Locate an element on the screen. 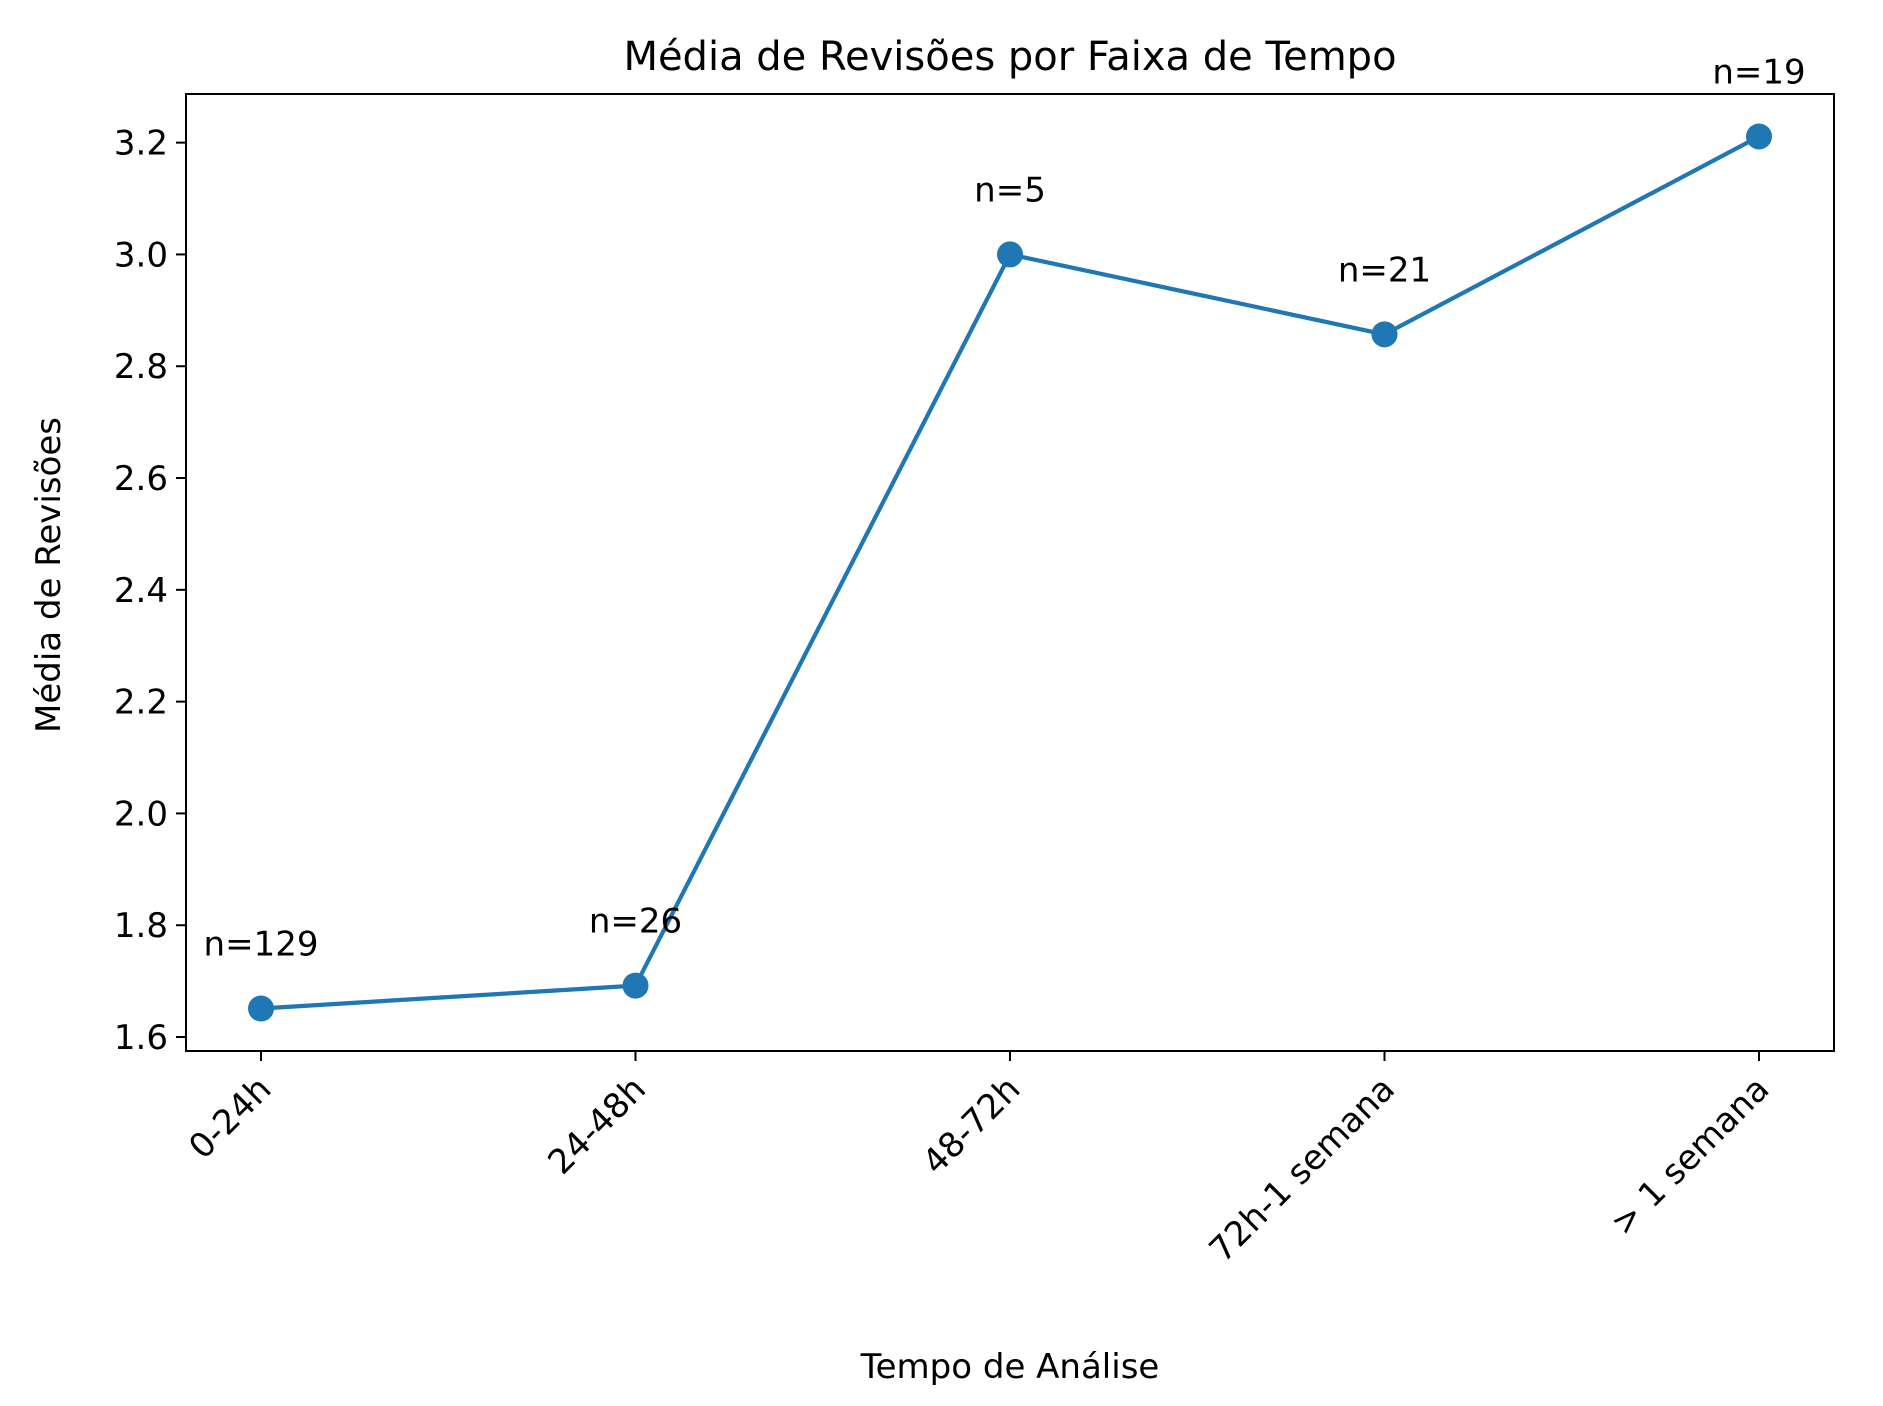 The image size is (1883, 1406). y-tick-label: 1.8 is located at coordinates (141, 926).